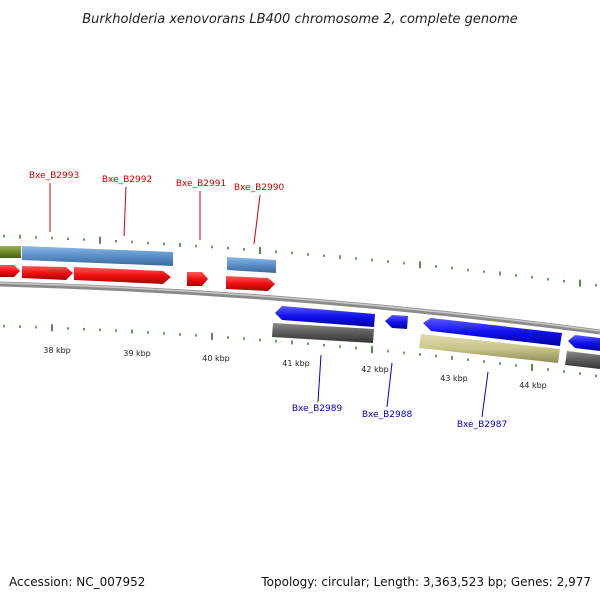  What do you see at coordinates (201, 184) in the screenshot?
I see `gene-label-forward: Bxe_B2991` at bounding box center [201, 184].